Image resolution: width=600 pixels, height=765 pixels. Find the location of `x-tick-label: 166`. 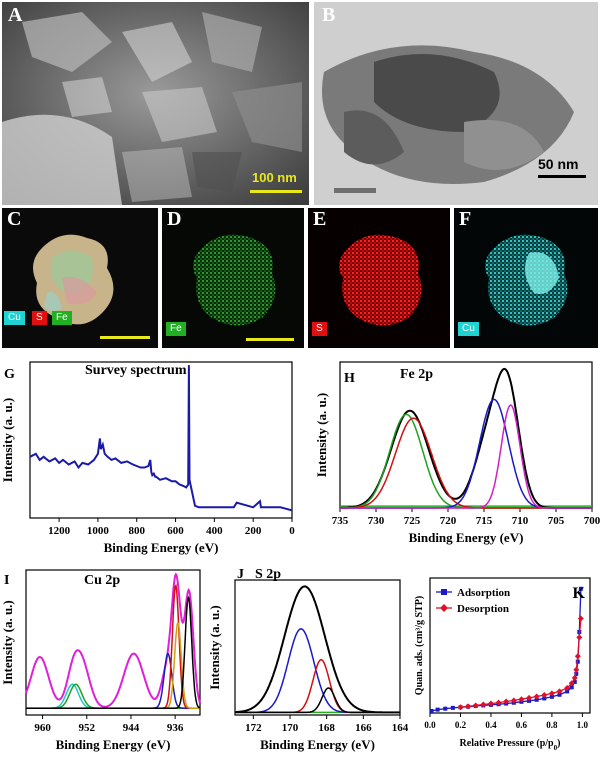

x-tick-label: 166 is located at coordinates (363, 728).